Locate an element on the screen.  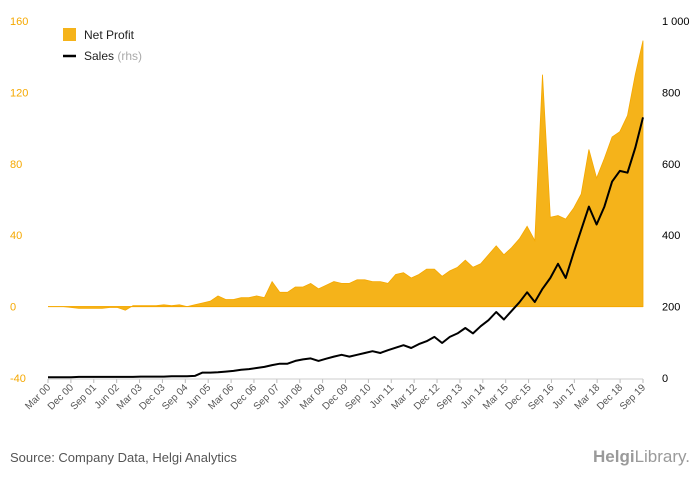
x-tick-label: Sep 13 is located at coordinates (450, 397).